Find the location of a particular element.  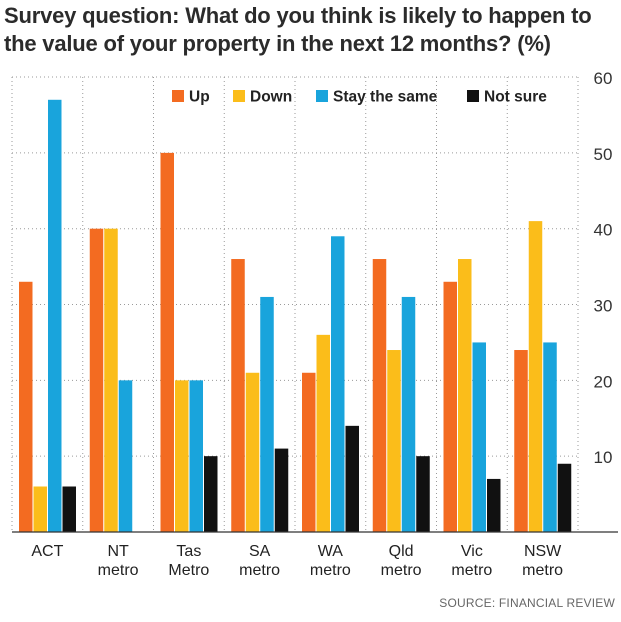

category-label: NSW is located at coordinates (543, 551).